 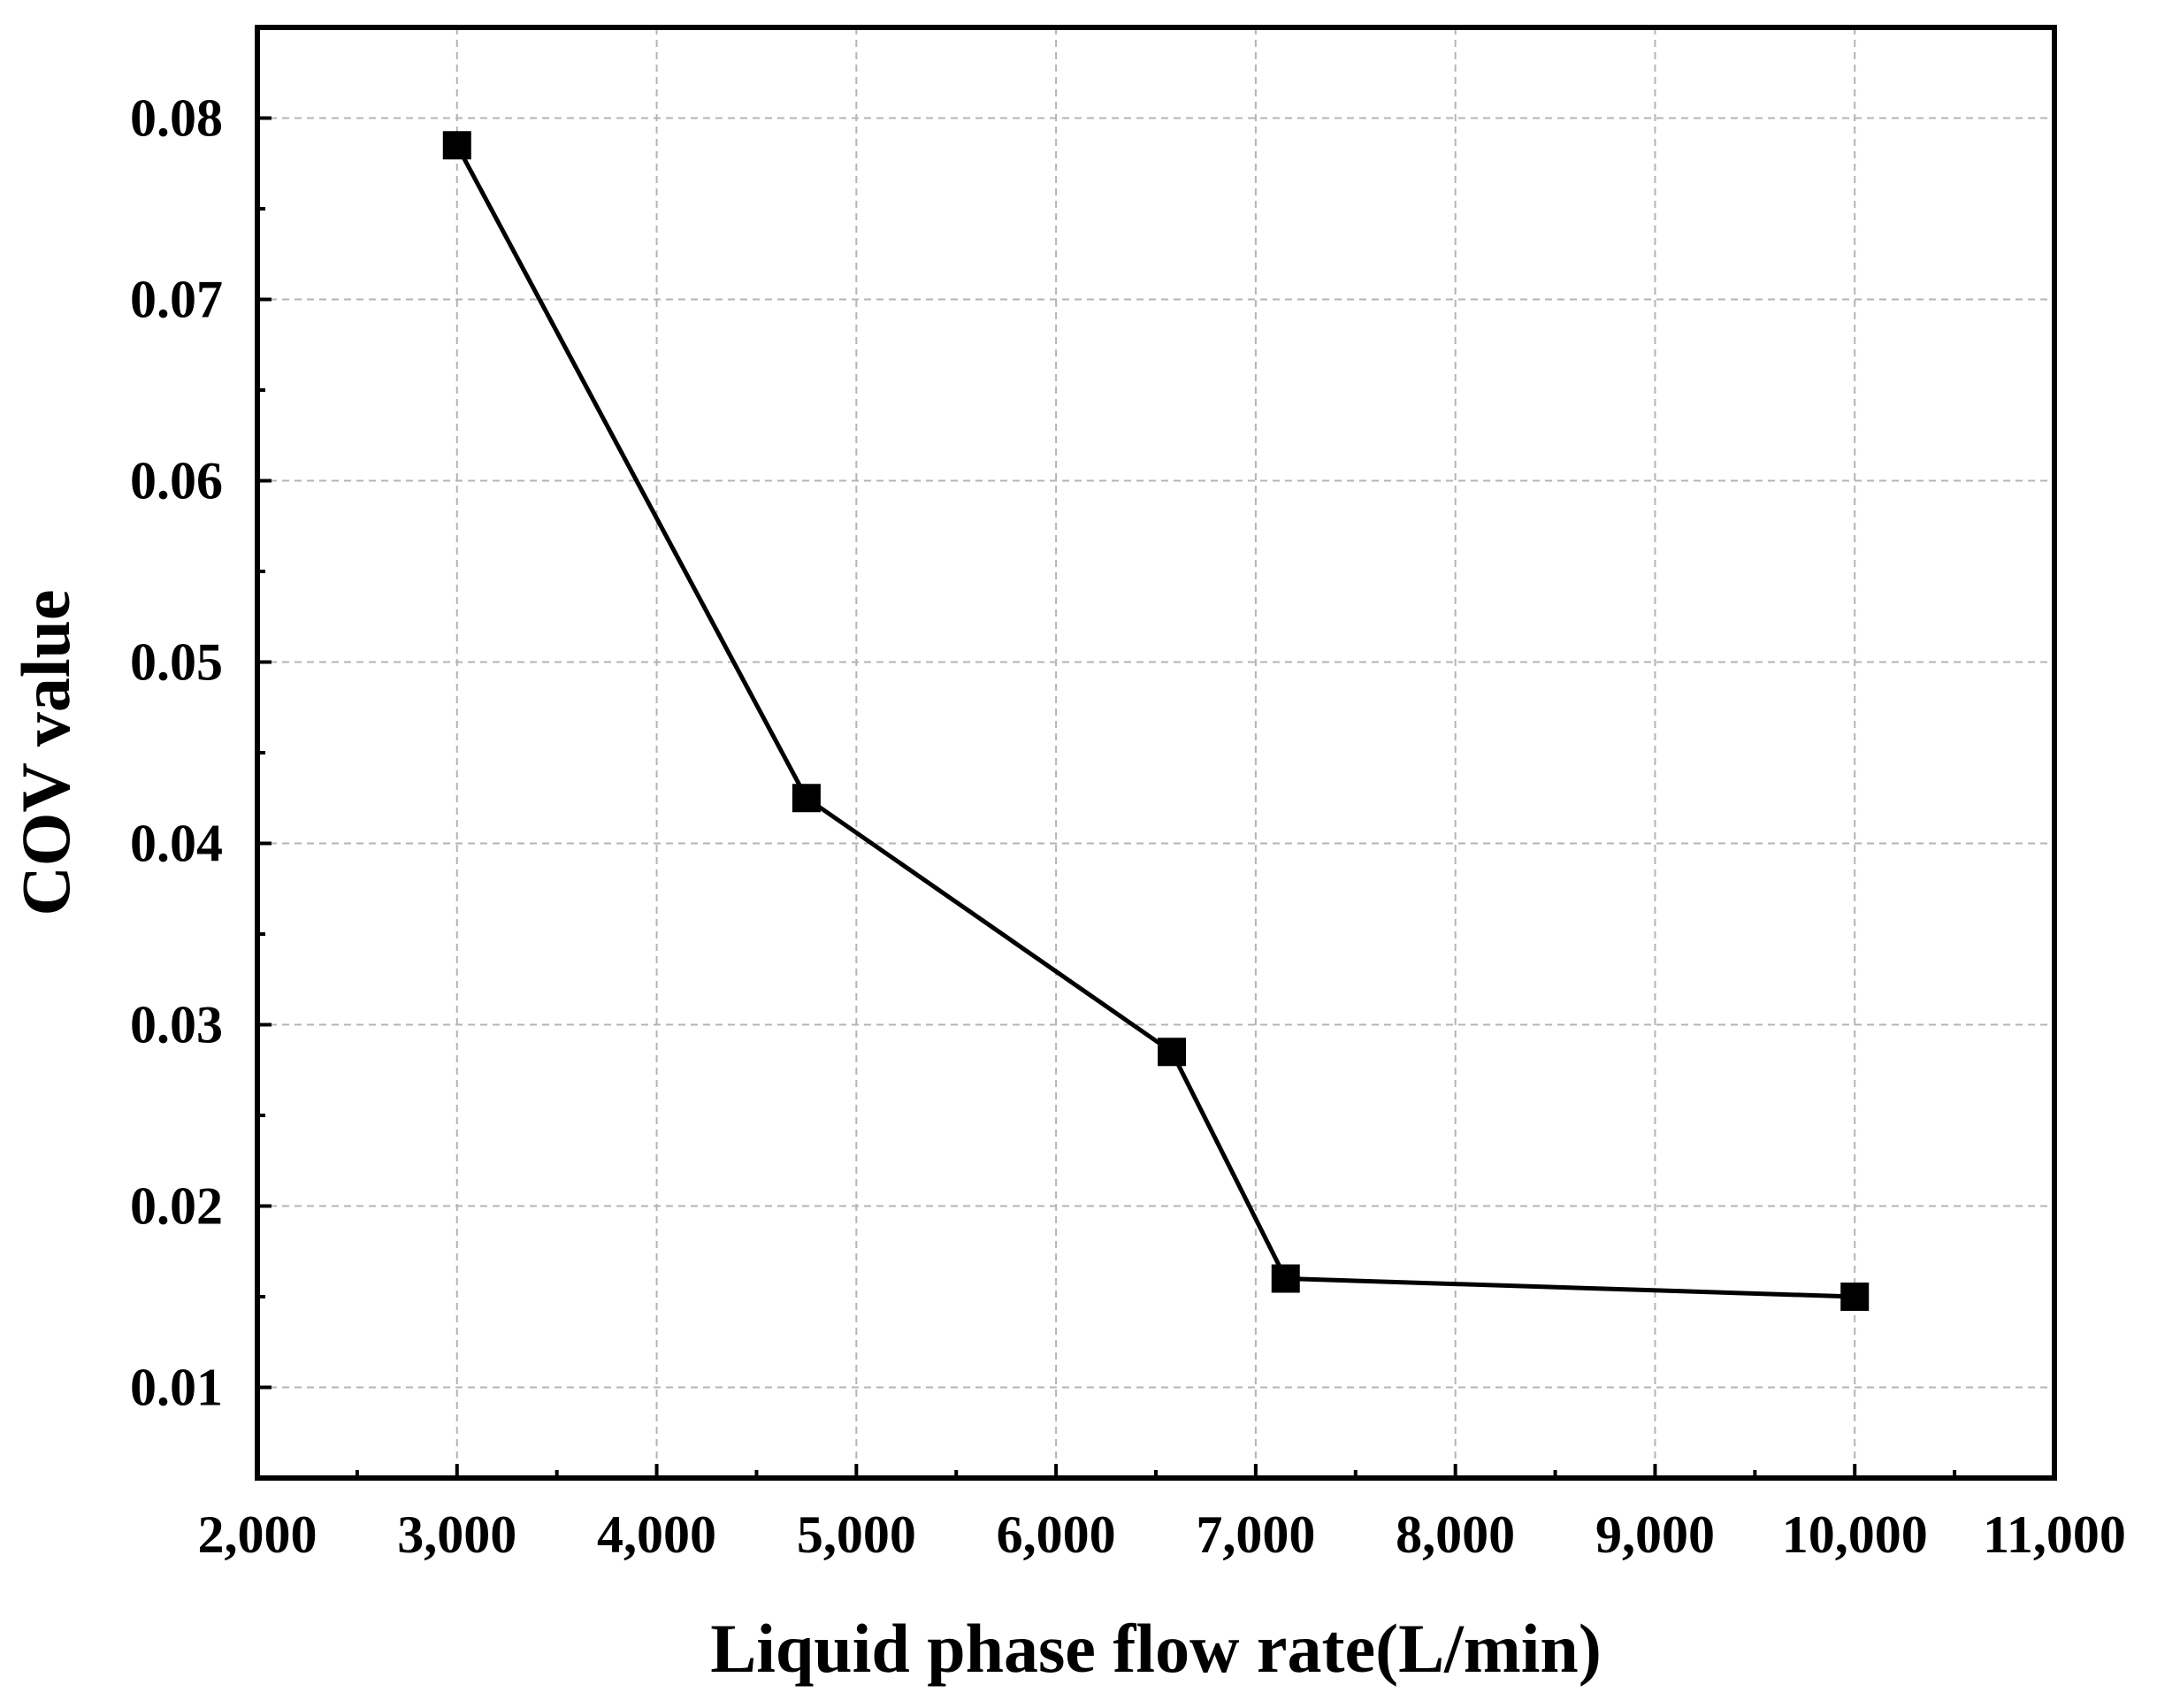 I want to click on x-tick-label: 11,000, so click(x=2054, y=1535).